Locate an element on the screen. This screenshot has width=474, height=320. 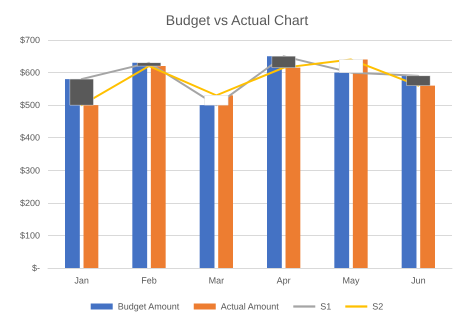
x-tick-label: Apr is located at coordinates (283, 281).